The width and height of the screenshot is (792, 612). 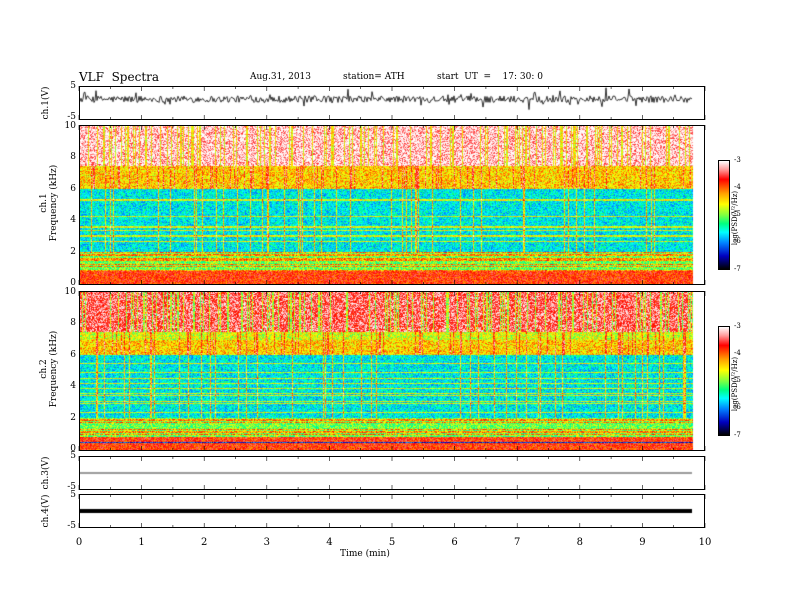 I want to click on ch1-cb-tick-3: -3, so click(x=737, y=160).